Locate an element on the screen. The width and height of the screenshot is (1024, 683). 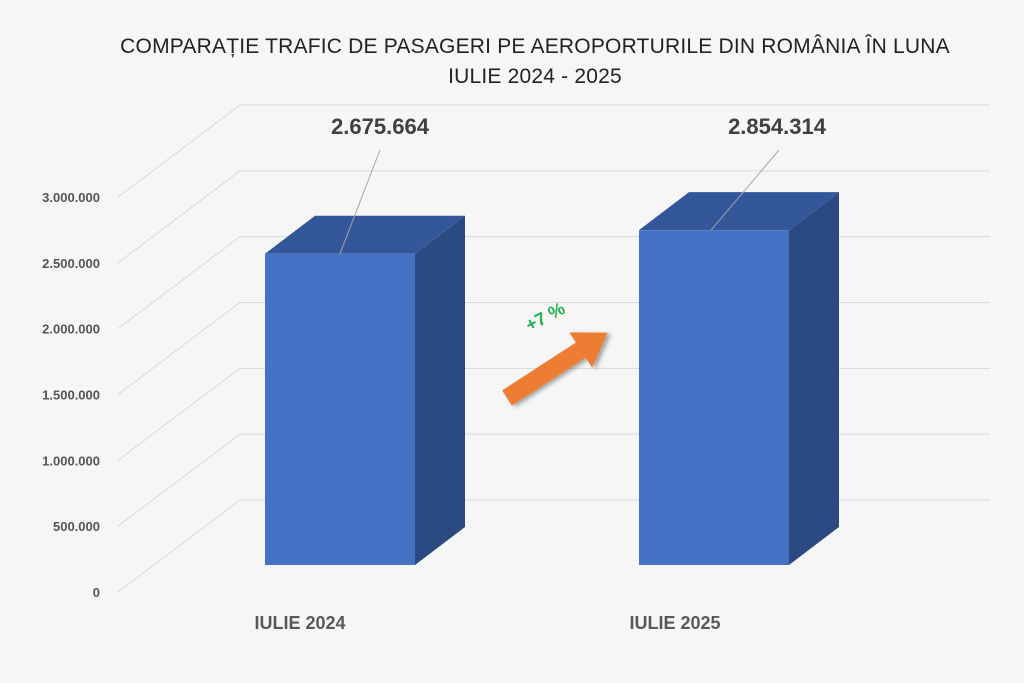
chart-title-line-2: IULIE 2024 - 2025 is located at coordinates (535, 76).